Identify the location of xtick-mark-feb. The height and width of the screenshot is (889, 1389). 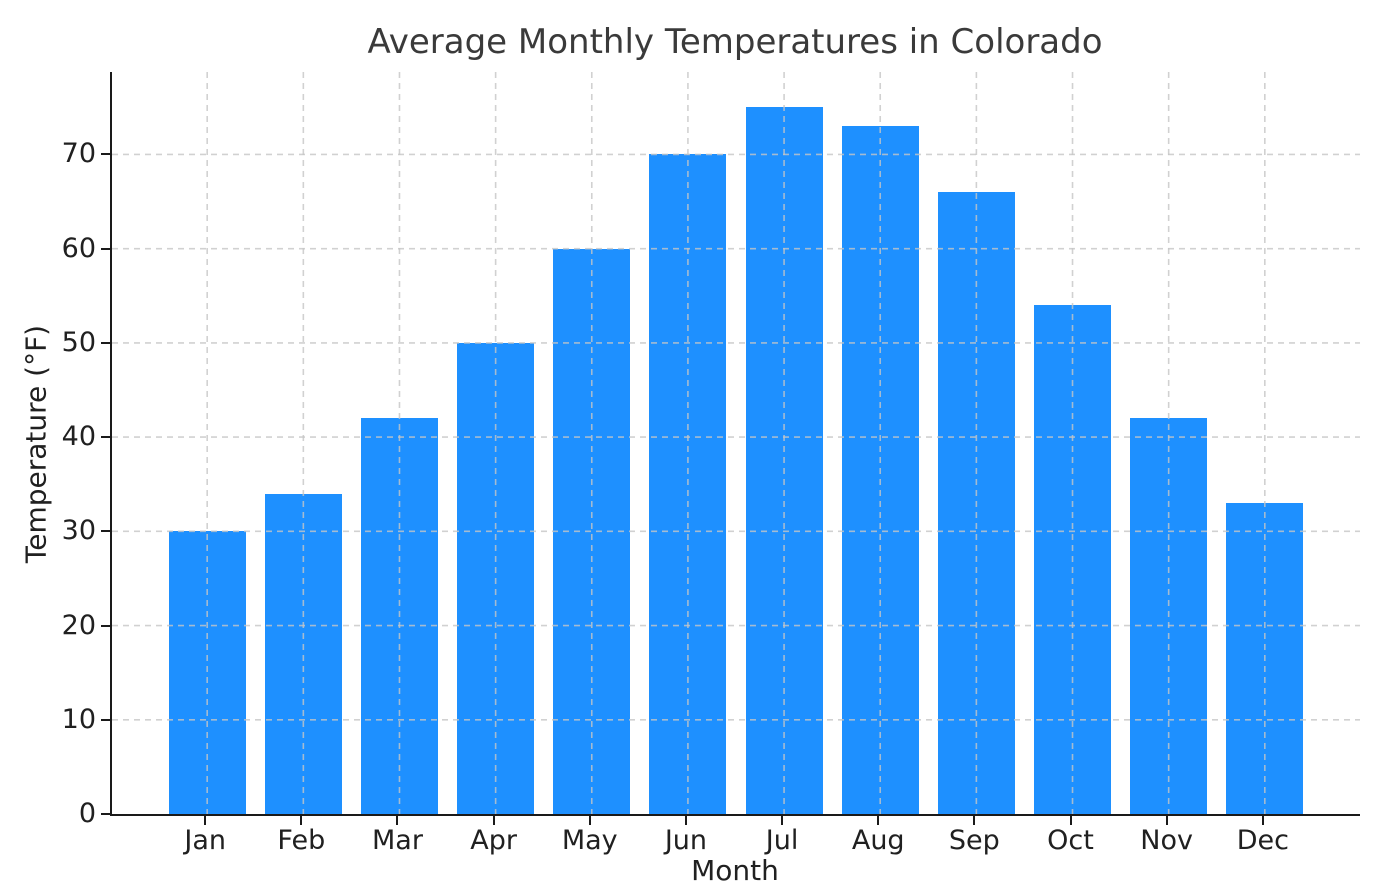
(301, 820).